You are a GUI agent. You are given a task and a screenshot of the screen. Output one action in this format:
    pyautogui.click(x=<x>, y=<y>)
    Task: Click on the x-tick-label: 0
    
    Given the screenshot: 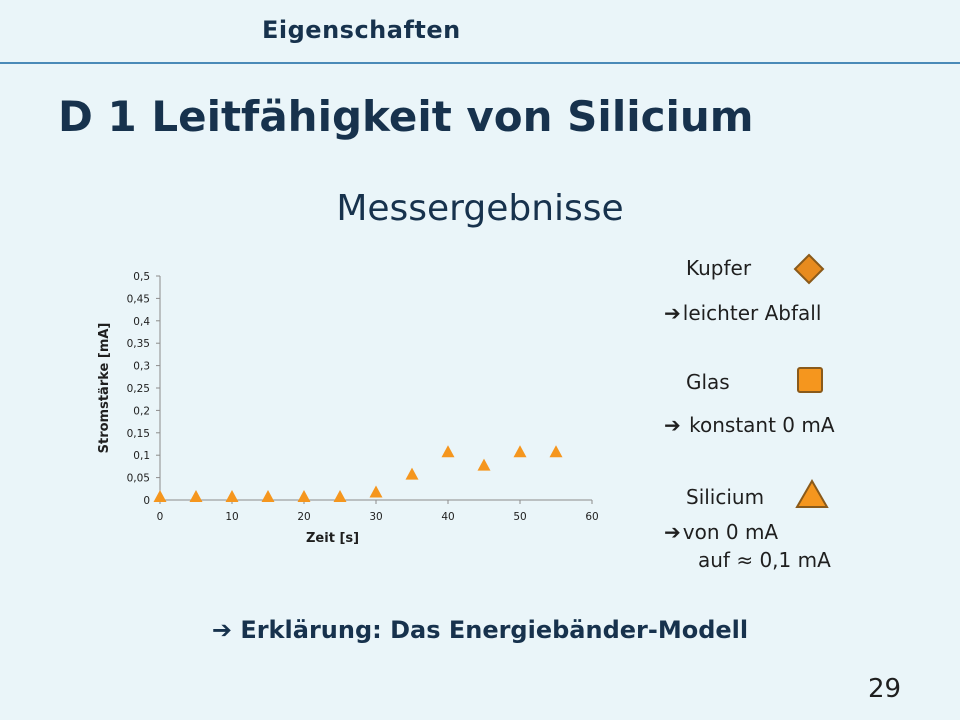 What is the action you would take?
    pyautogui.click(x=160, y=517)
    